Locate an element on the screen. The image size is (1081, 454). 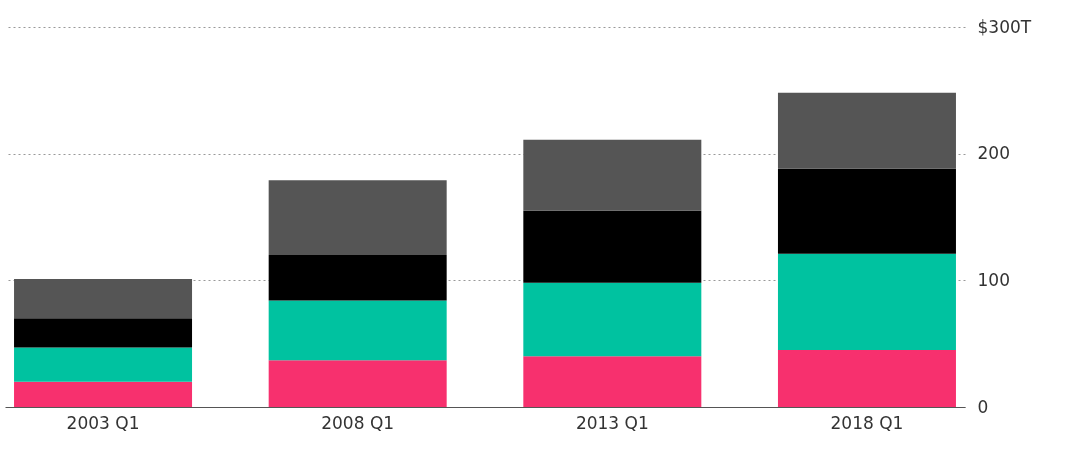
x-tick-label: 2003 Q1 is located at coordinates (103, 422).